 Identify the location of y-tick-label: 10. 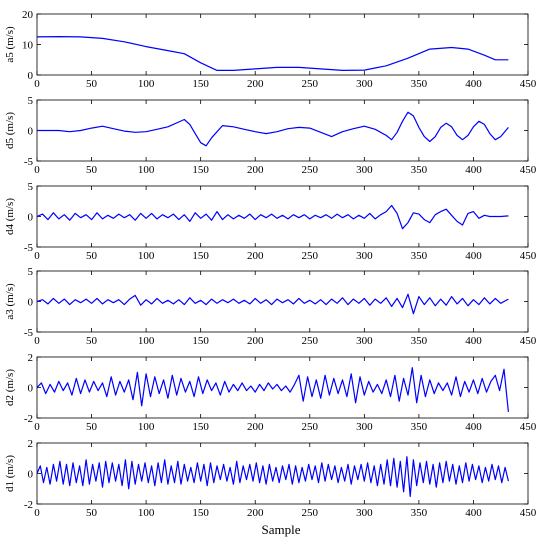
(28, 46).